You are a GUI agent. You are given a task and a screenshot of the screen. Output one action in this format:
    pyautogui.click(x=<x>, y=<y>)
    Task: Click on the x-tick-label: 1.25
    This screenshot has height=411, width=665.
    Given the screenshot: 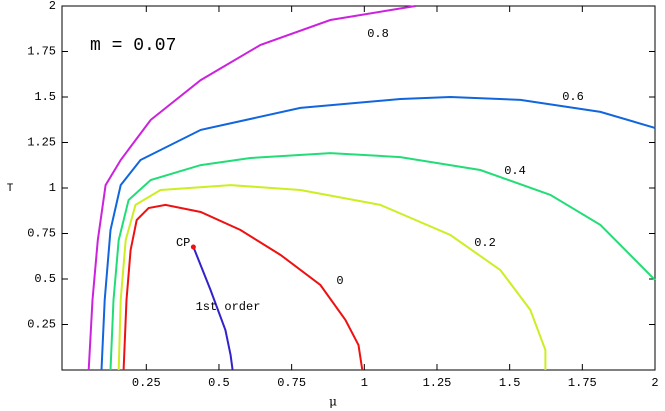 What is the action you would take?
    pyautogui.click(x=437, y=383)
    